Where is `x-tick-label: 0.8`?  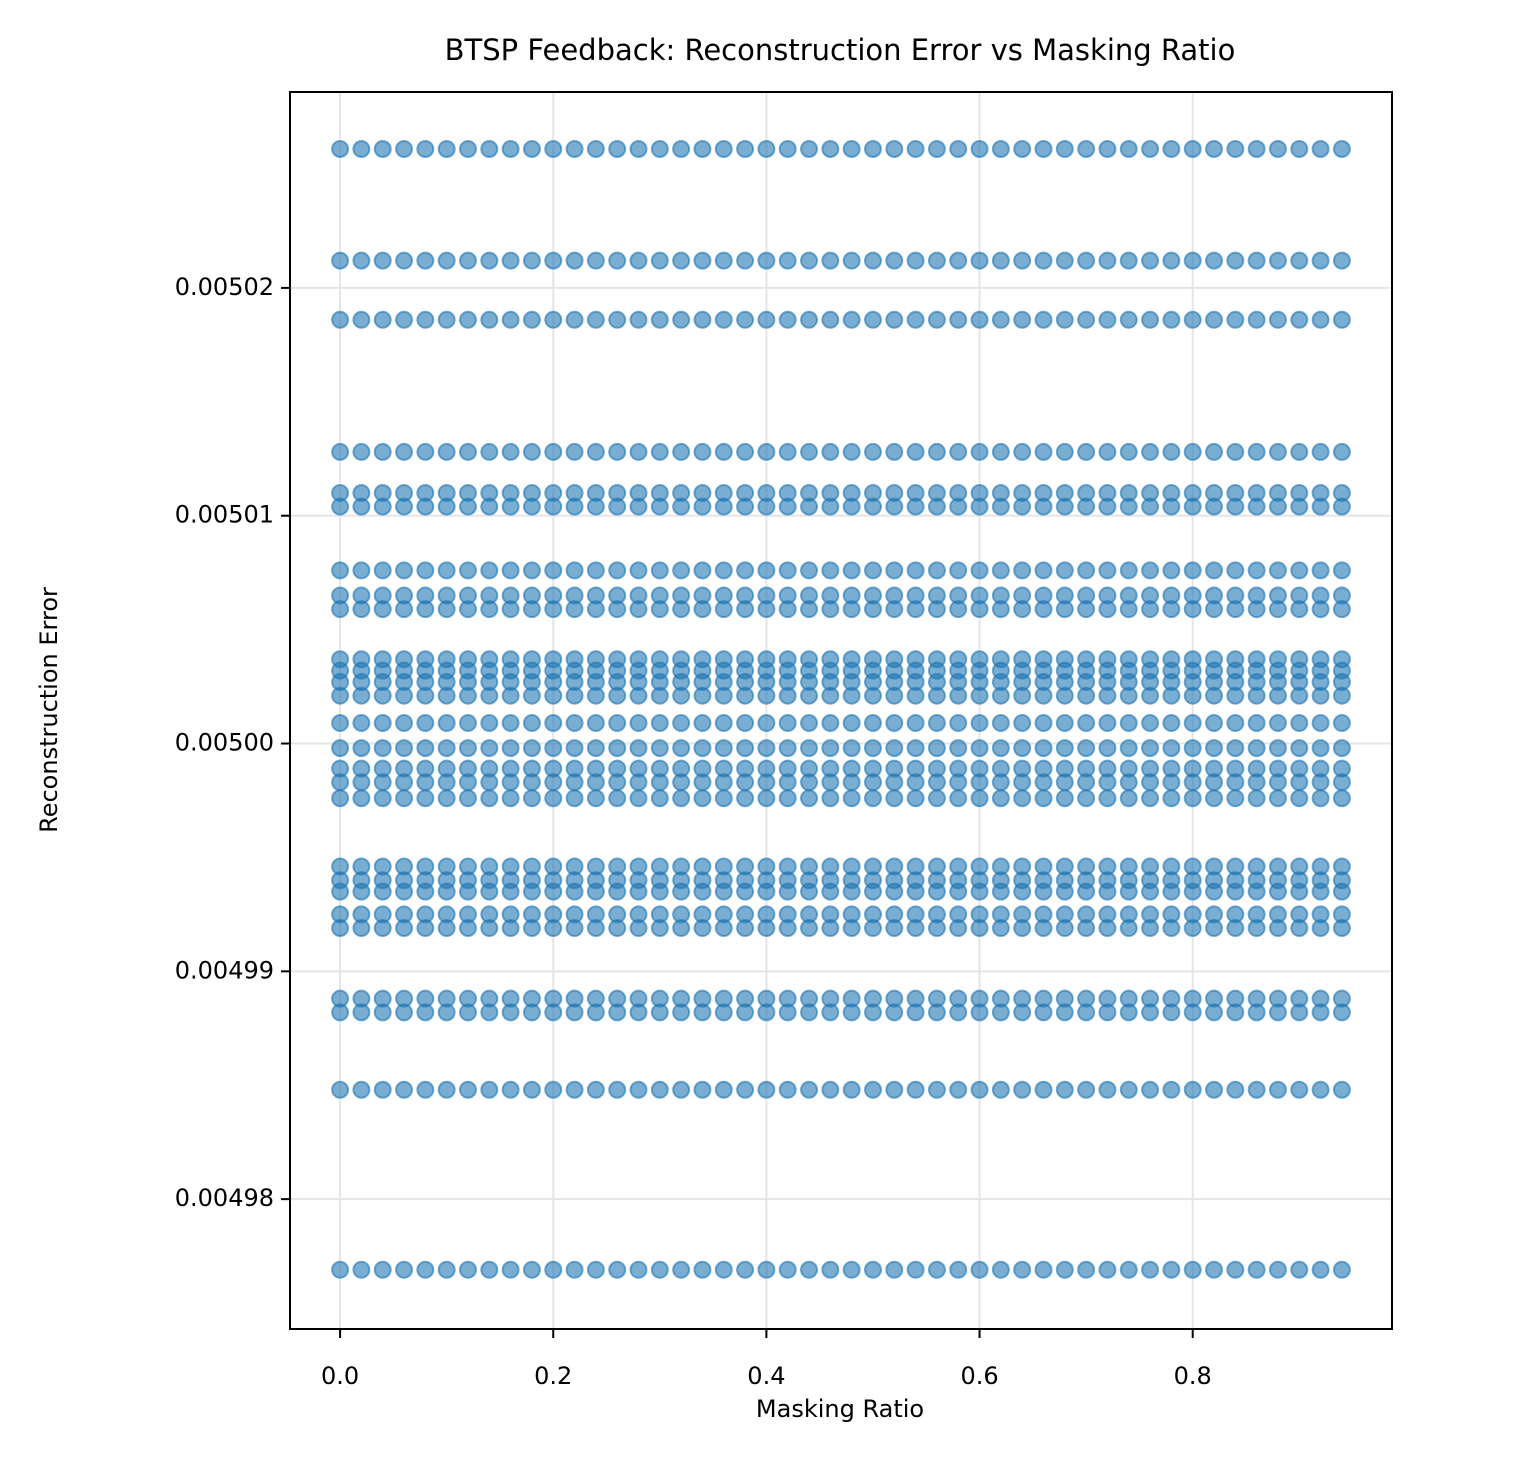 x-tick-label: 0.8 is located at coordinates (1193, 1376).